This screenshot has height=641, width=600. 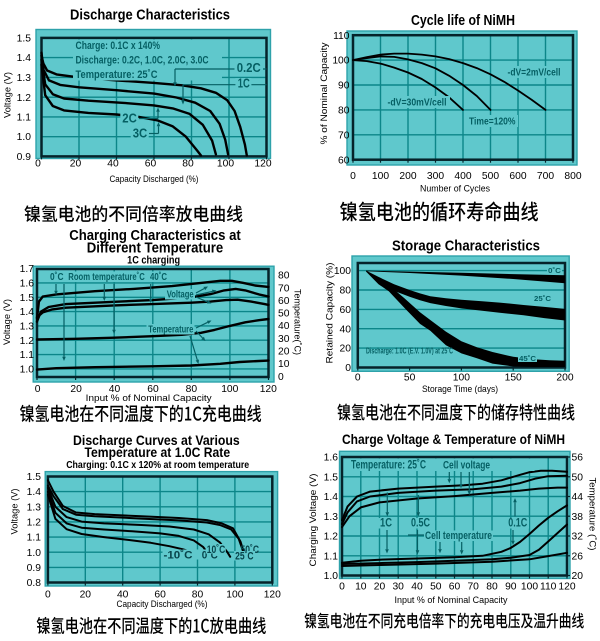 I want to click on svg-text: Temperature (˚C), so click(x=593, y=514).